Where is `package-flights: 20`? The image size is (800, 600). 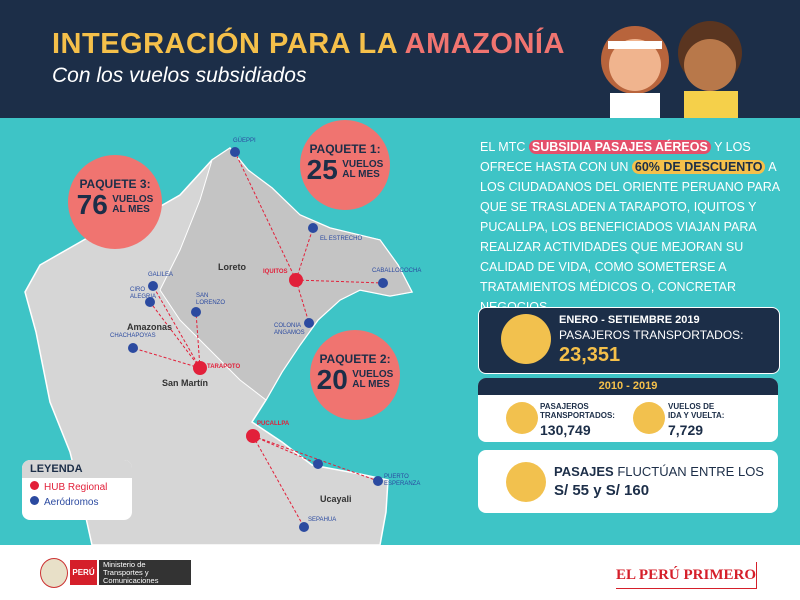 package-flights: 20 is located at coordinates (332, 379).